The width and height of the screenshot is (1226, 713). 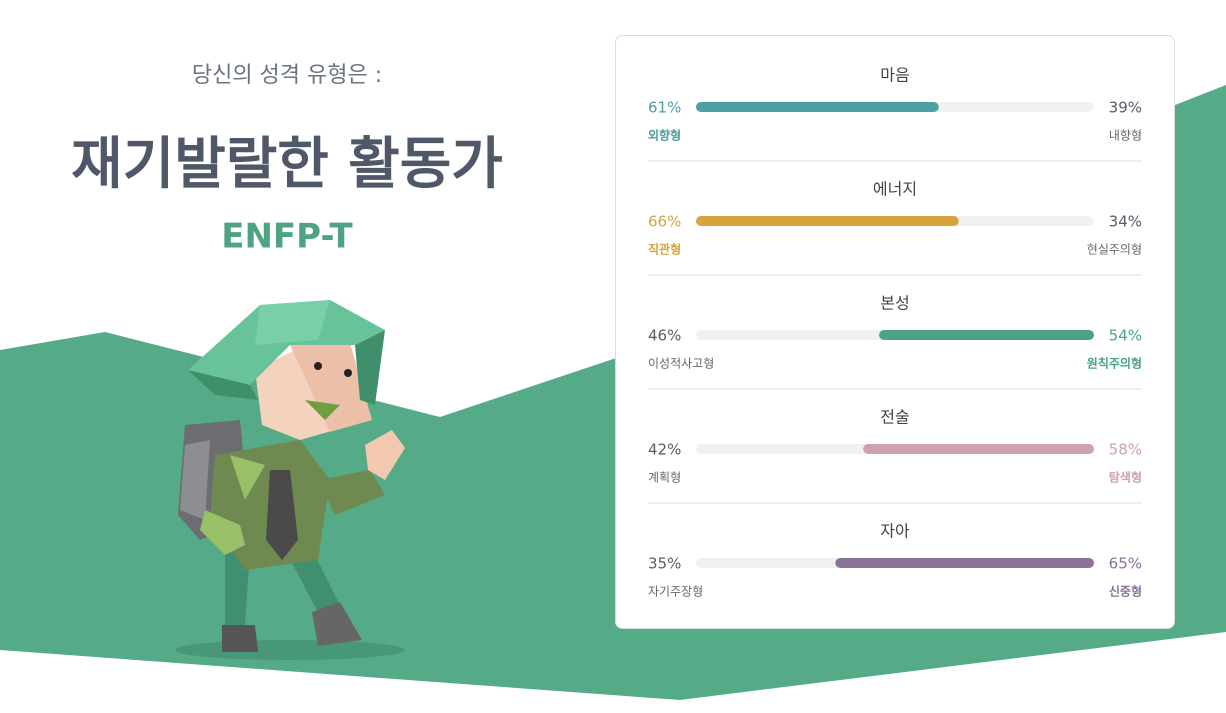 I want to click on left-trait: 이성적사고형, so click(x=681, y=364).